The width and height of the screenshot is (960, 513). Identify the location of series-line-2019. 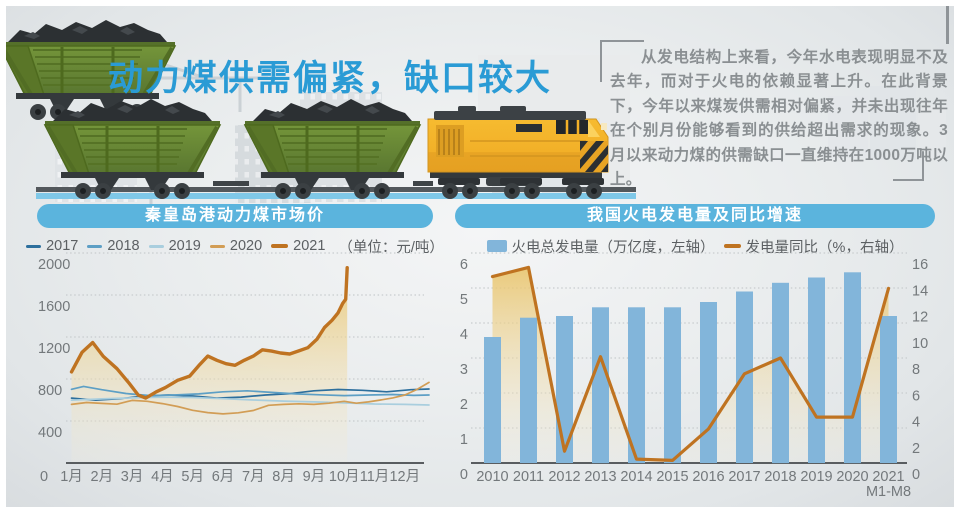
(250, 401).